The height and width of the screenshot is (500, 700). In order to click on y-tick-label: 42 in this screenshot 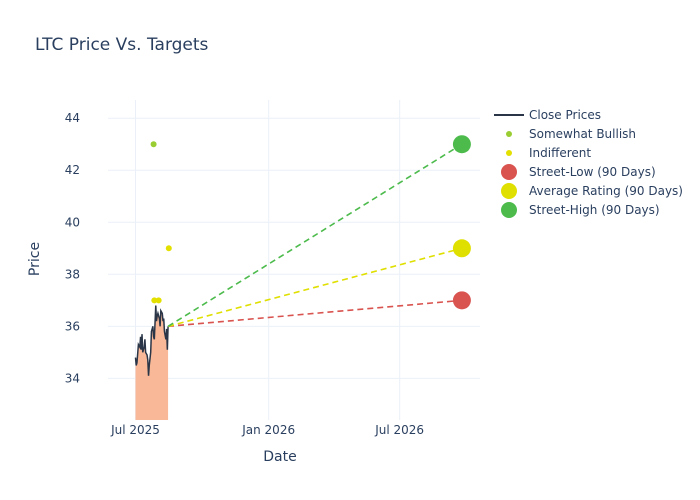, I will do `click(72, 170)`.